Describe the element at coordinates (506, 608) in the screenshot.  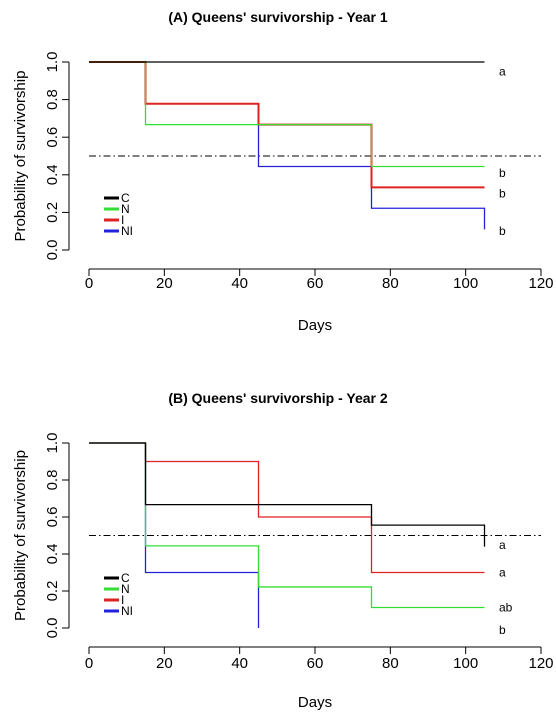
I see `significance-label-n: ab` at that location.